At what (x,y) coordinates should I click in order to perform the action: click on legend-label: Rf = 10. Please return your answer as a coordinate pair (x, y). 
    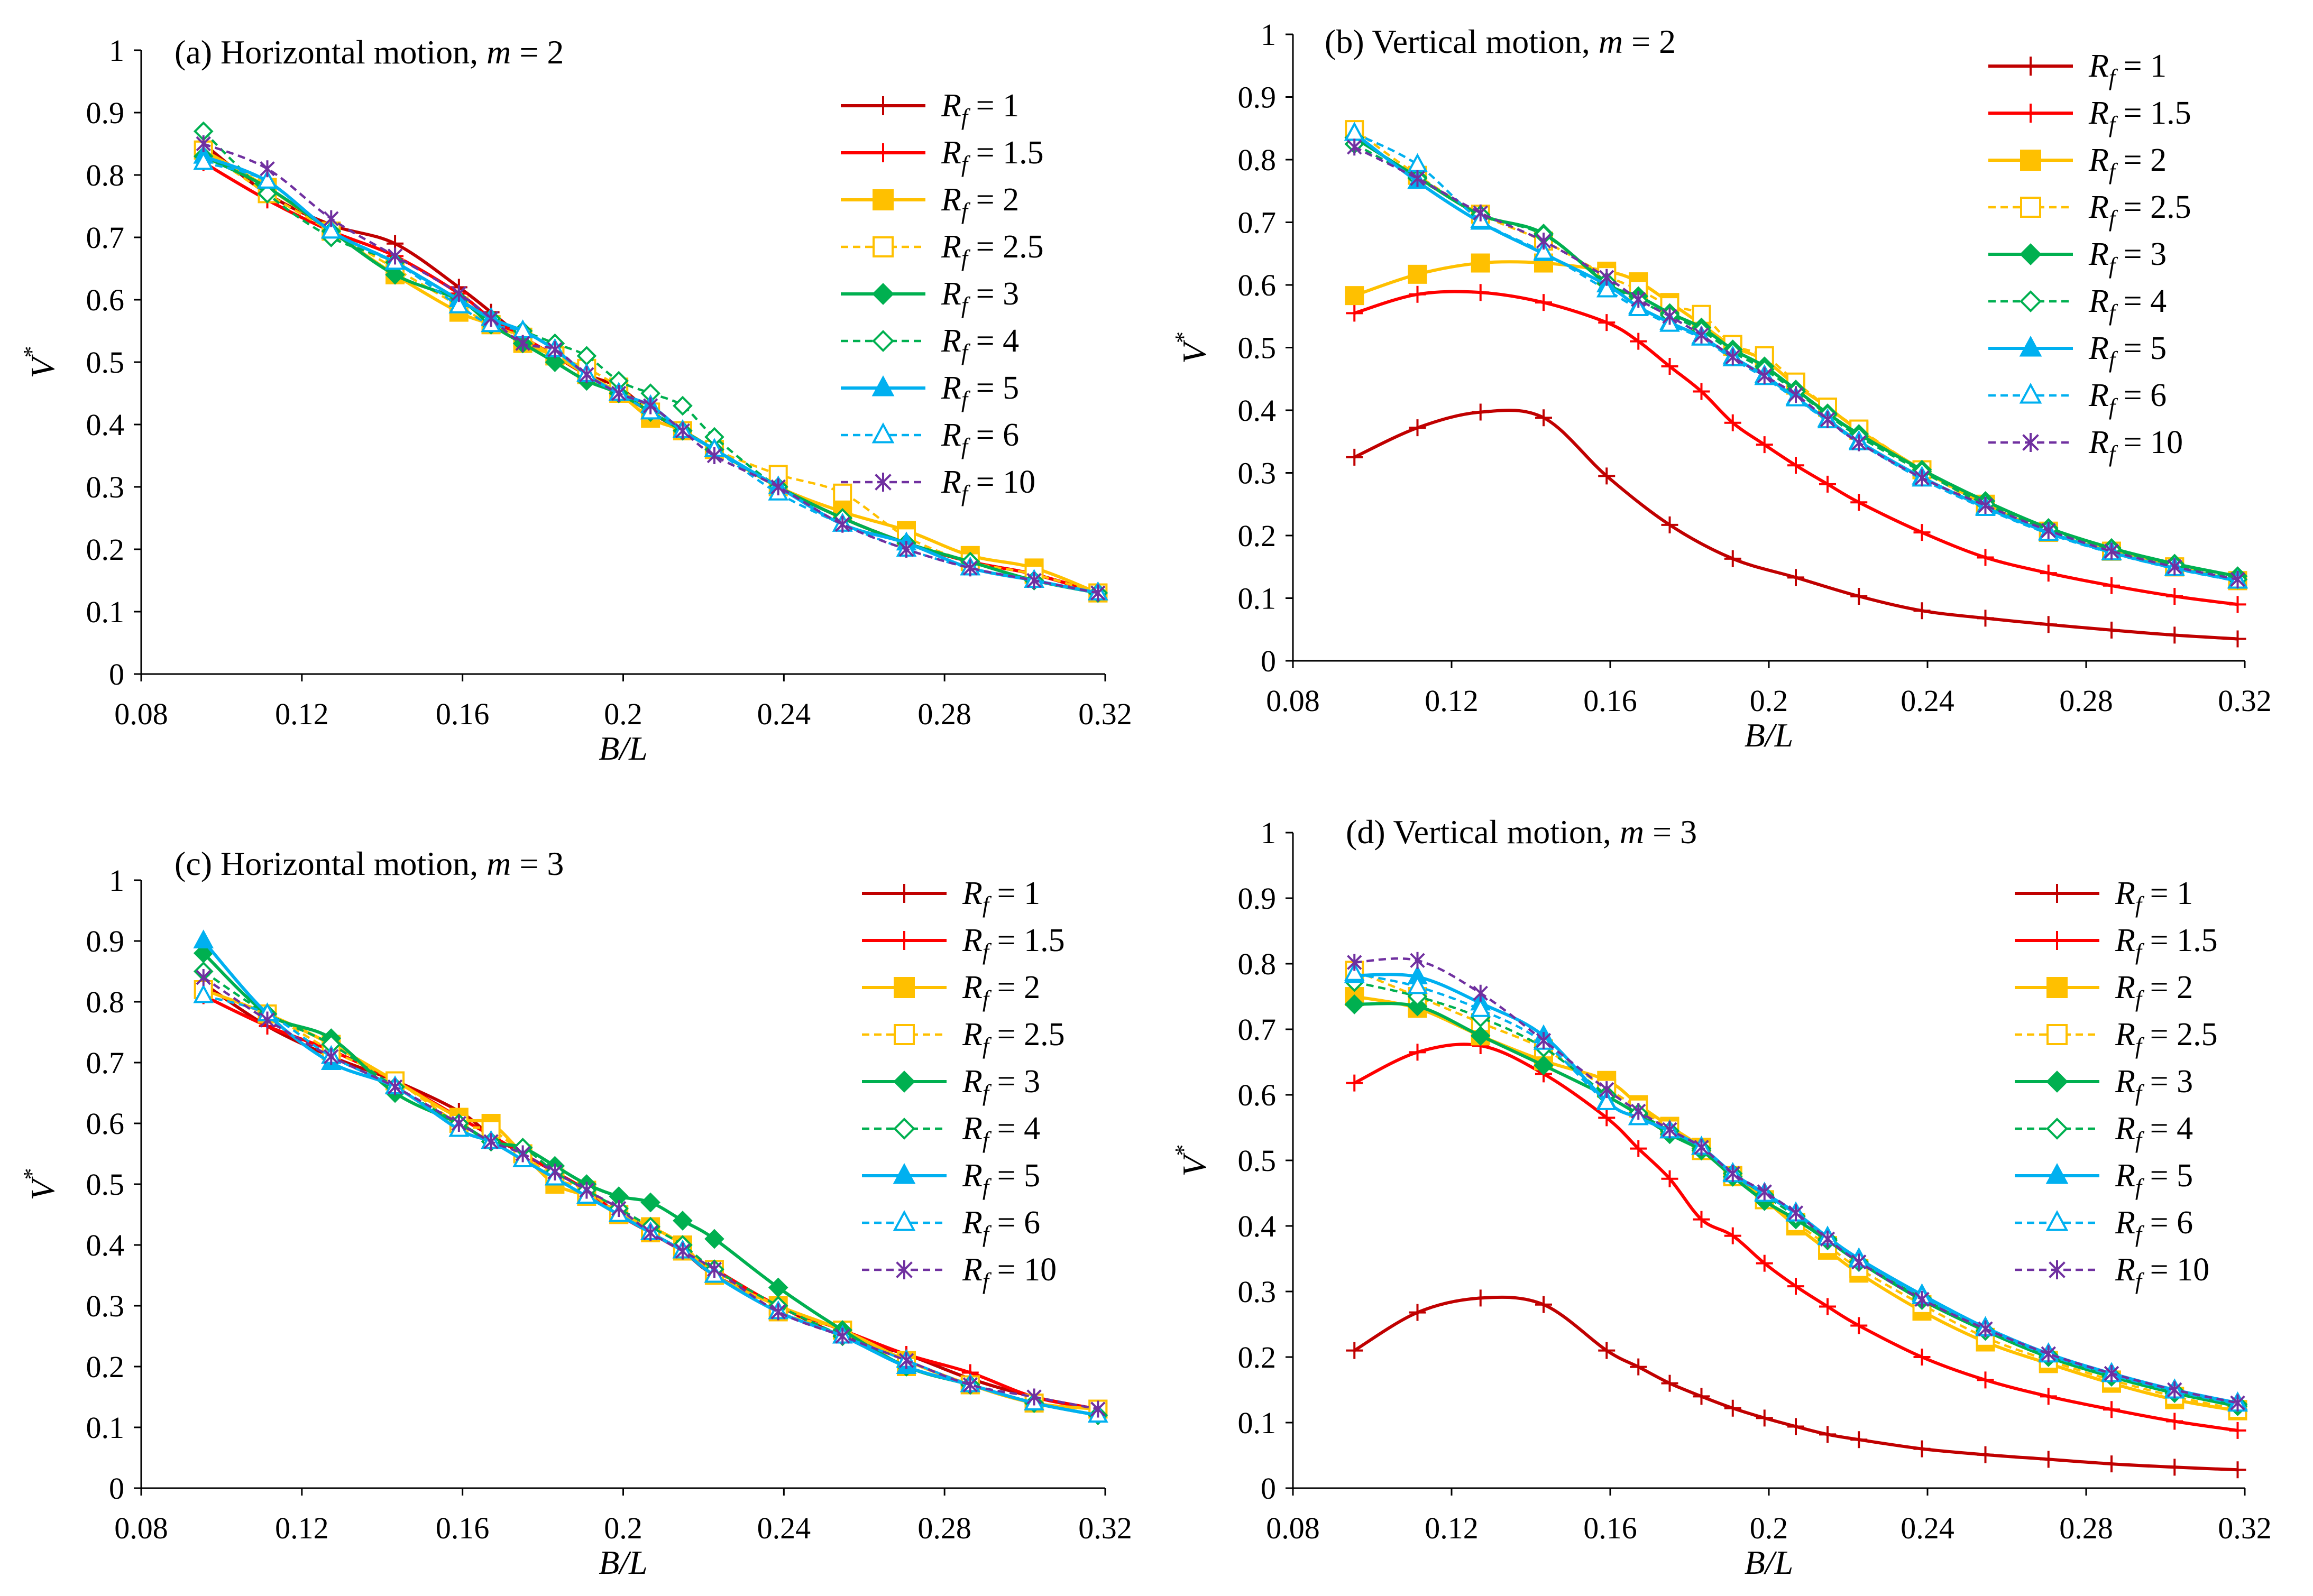
    Looking at the image, I should click on (988, 485).